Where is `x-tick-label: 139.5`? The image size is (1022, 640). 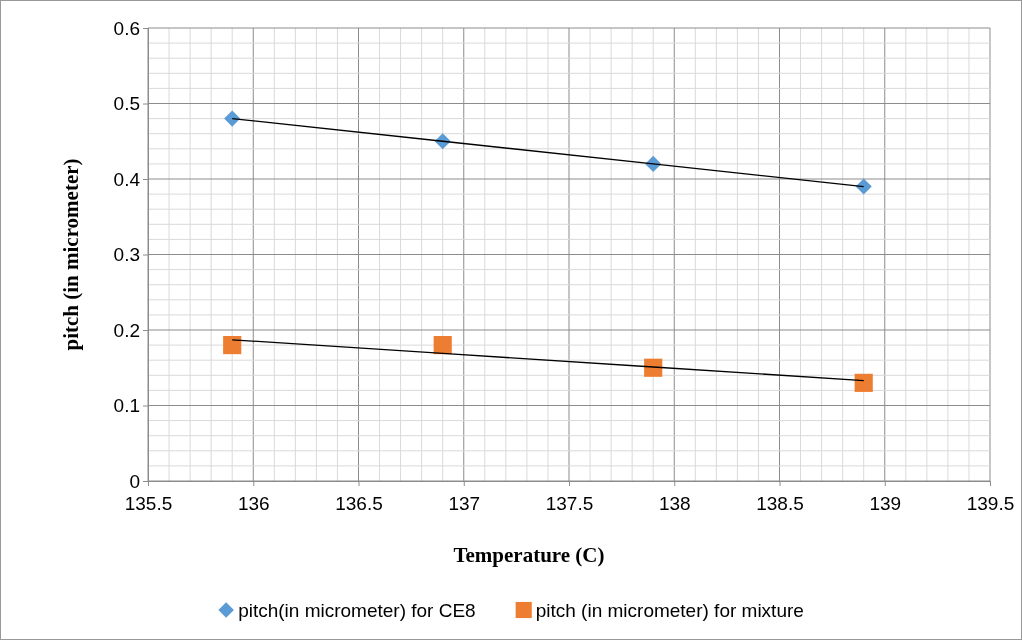
x-tick-label: 139.5 is located at coordinates (990, 503).